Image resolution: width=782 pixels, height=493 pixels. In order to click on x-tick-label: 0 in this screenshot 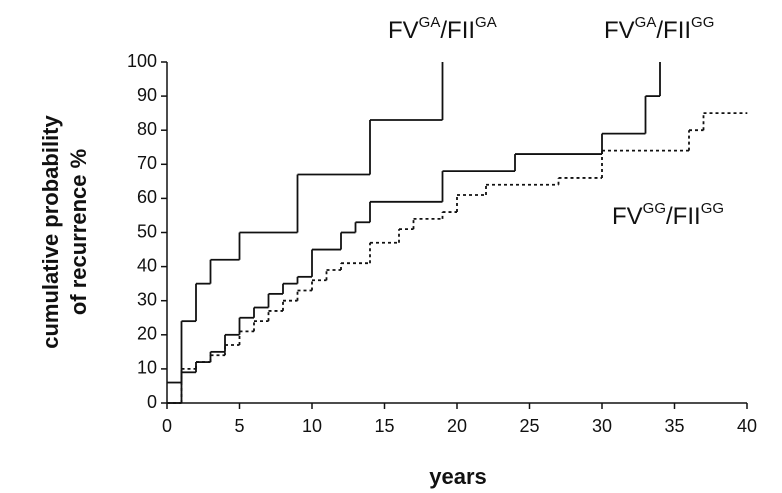, I will do `click(167, 426)`.